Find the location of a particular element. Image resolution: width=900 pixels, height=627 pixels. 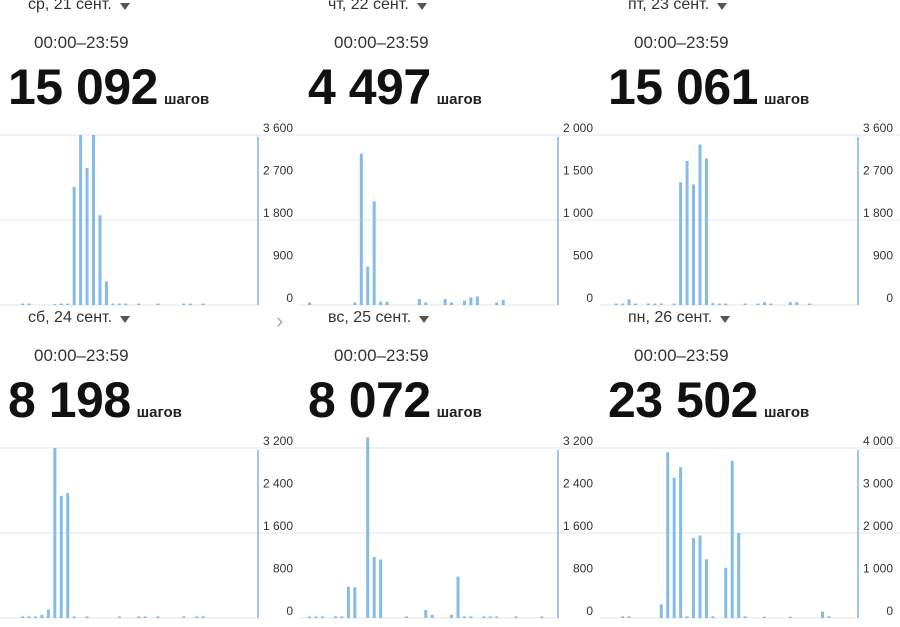

y-tick-label: 3 000 is located at coordinates (878, 484).